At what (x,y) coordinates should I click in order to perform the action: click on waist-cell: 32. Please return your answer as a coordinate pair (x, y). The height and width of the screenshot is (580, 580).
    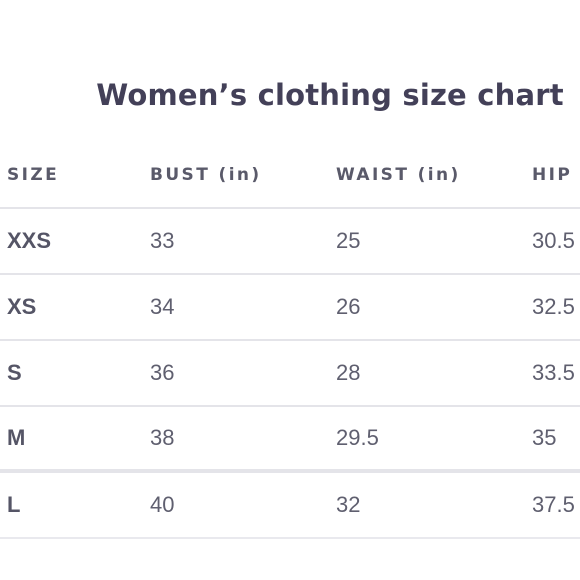
    Looking at the image, I should click on (348, 504).